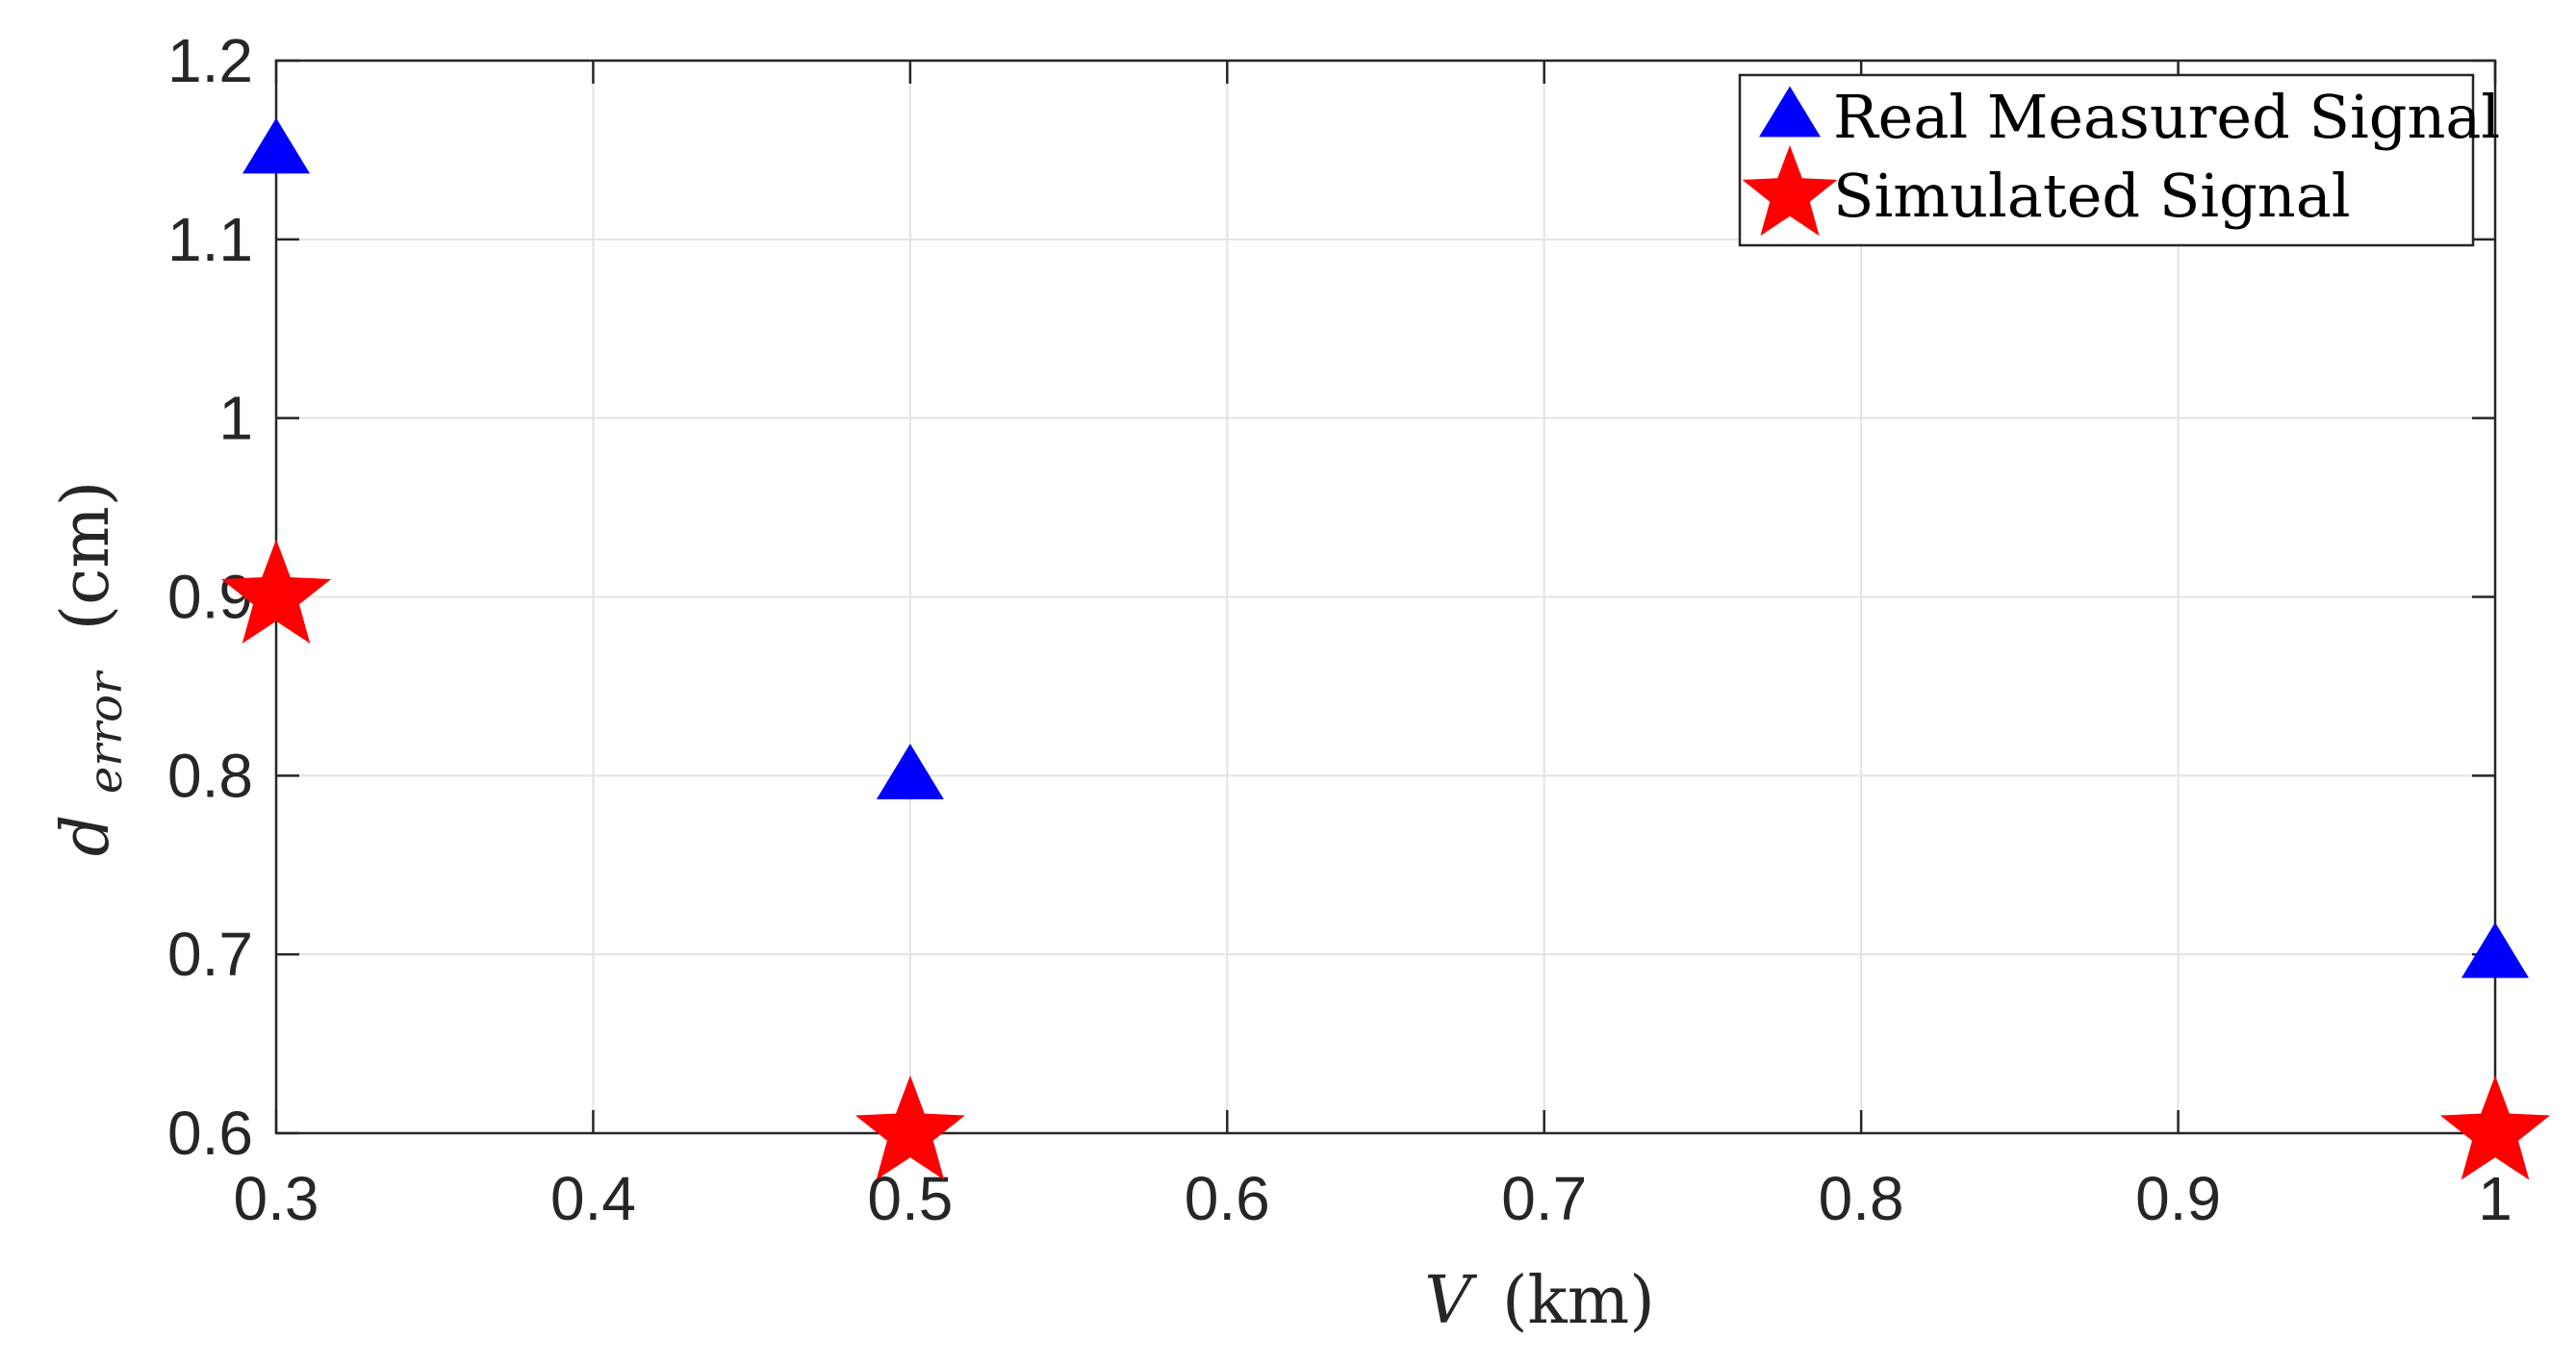 The image size is (2576, 1365). Describe the element at coordinates (210, 1133) in the screenshot. I see `y-tick-label: 0.6` at that location.